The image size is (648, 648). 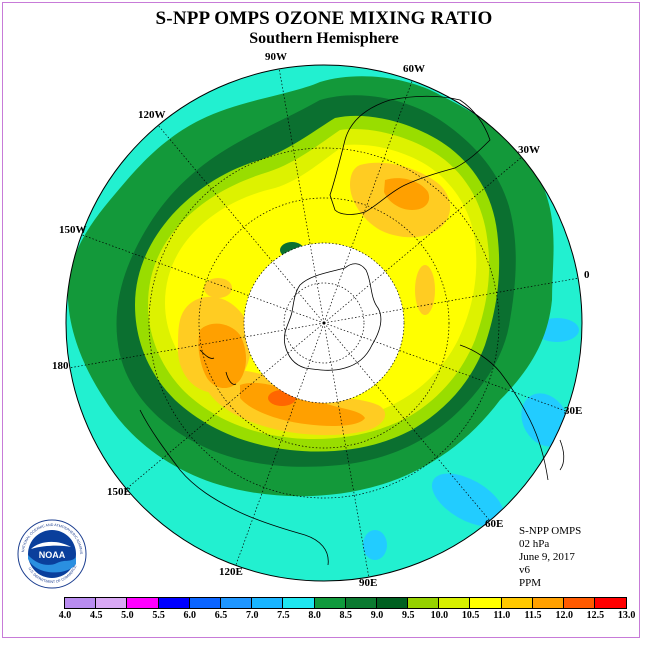 What do you see at coordinates (410, 155) in the screenshot?
I see `south-america-coastline` at bounding box center [410, 155].